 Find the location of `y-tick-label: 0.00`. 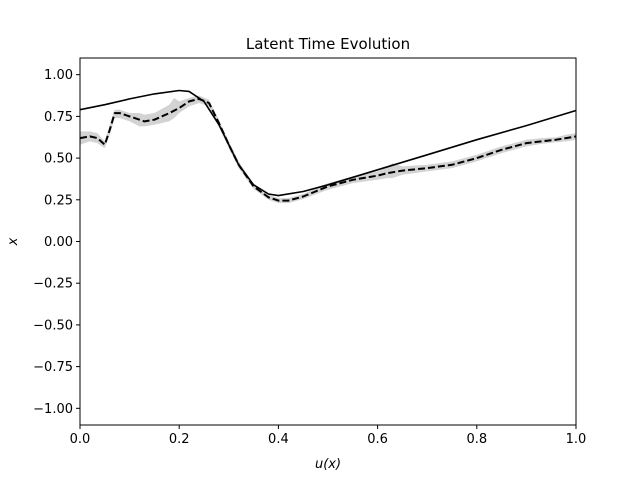

y-tick-label: 0.00 is located at coordinates (58, 242).